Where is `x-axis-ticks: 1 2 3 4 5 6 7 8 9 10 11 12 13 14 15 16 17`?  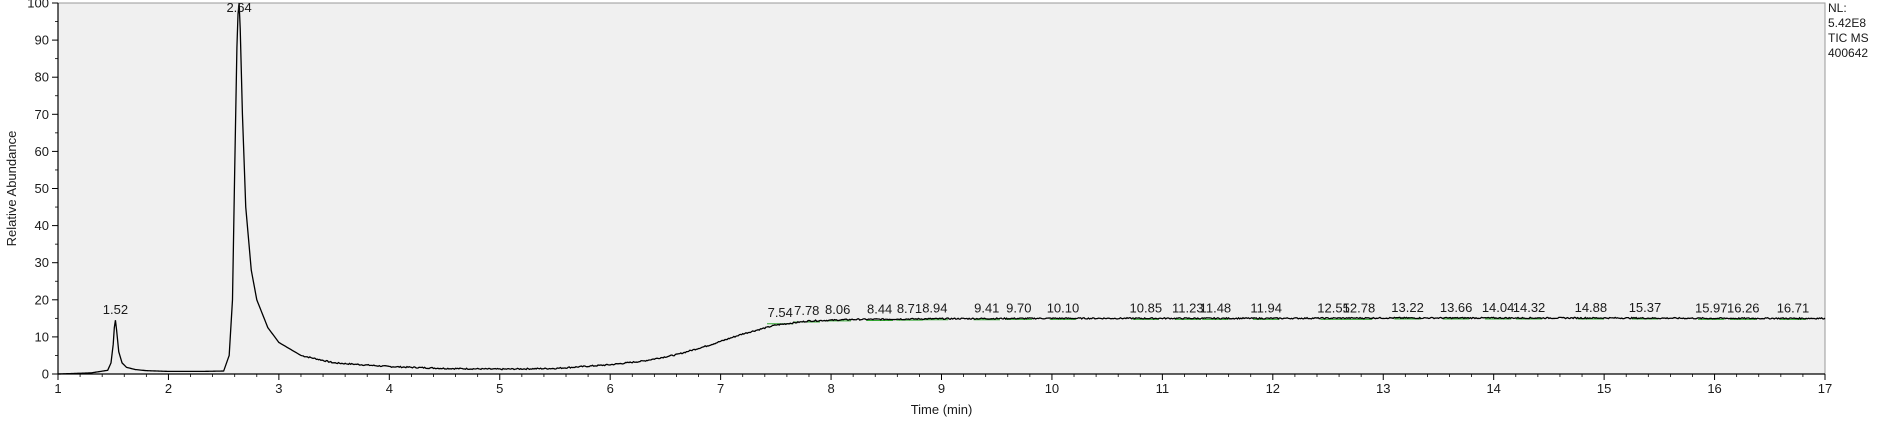 x-axis-ticks: 1 2 3 4 5 6 7 8 9 10 11 12 13 14 15 16 17 is located at coordinates (943, 385).